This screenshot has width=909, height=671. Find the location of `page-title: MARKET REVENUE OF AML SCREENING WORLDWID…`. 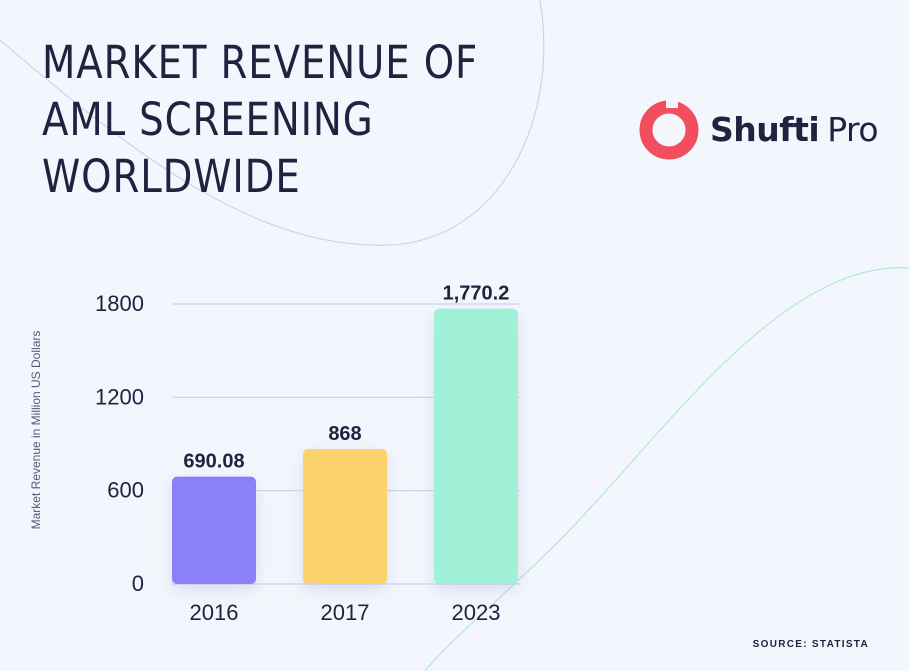

page-title: MARKET REVENUE OF AML SCREENING WORLDWID… is located at coordinates (260, 119).